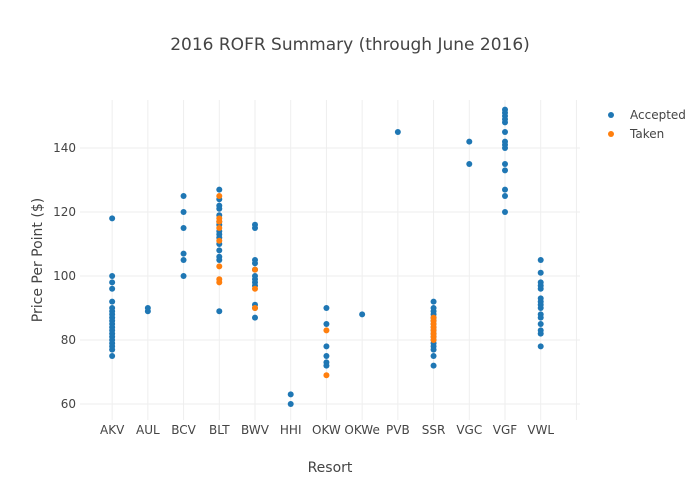  What do you see at coordinates (398, 430) in the screenshot?
I see `x-tick-label: PVB` at bounding box center [398, 430].